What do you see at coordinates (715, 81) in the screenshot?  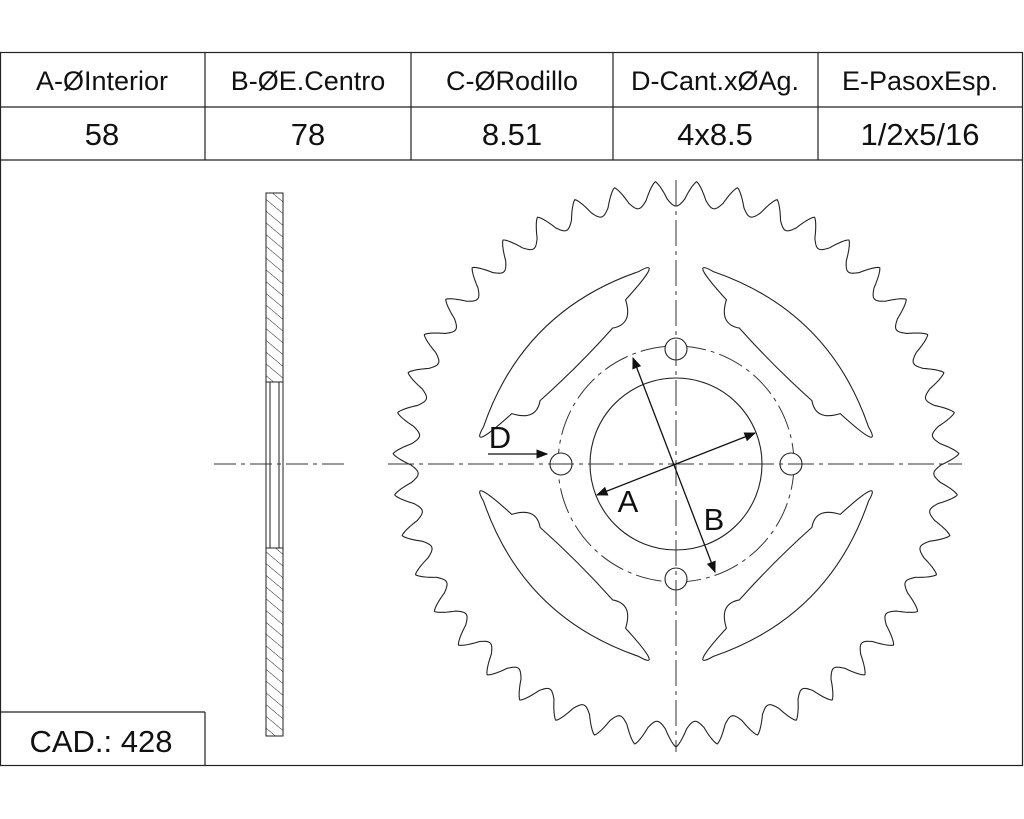 I see `header-d-cantidad: D-Cant.xØAg.` at bounding box center [715, 81].